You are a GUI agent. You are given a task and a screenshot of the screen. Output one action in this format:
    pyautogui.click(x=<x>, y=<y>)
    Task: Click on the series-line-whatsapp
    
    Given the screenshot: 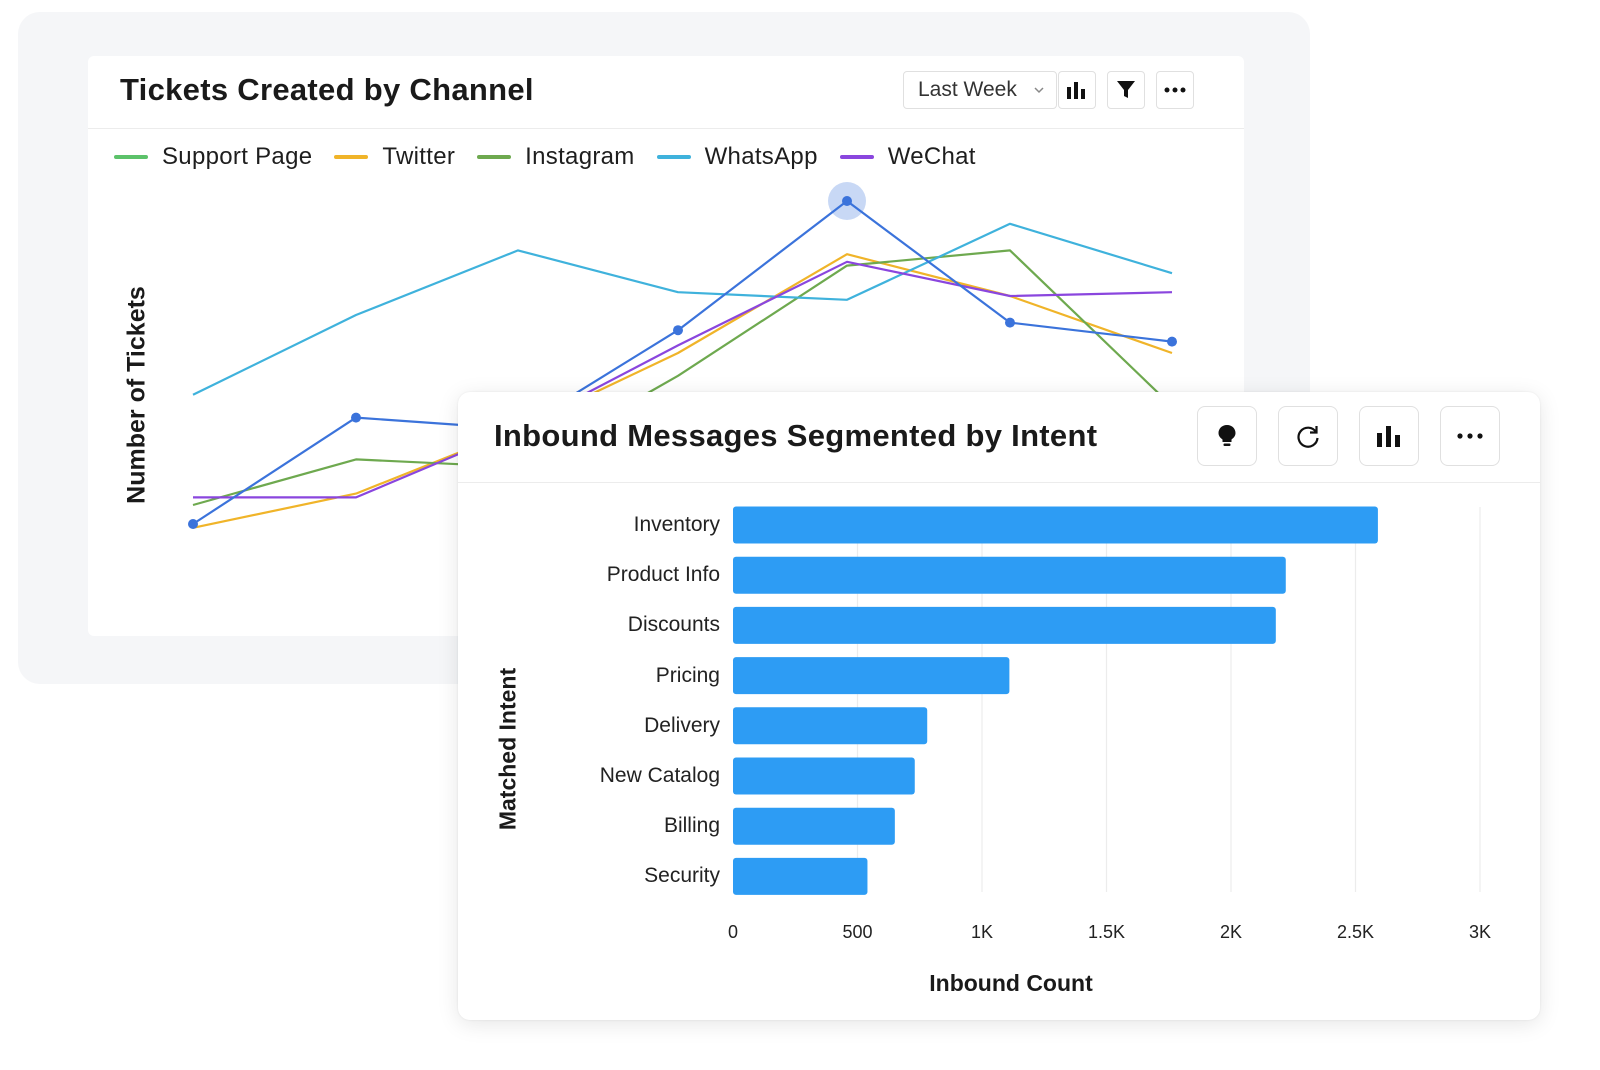 What is the action you would take?
    pyautogui.click(x=682, y=309)
    